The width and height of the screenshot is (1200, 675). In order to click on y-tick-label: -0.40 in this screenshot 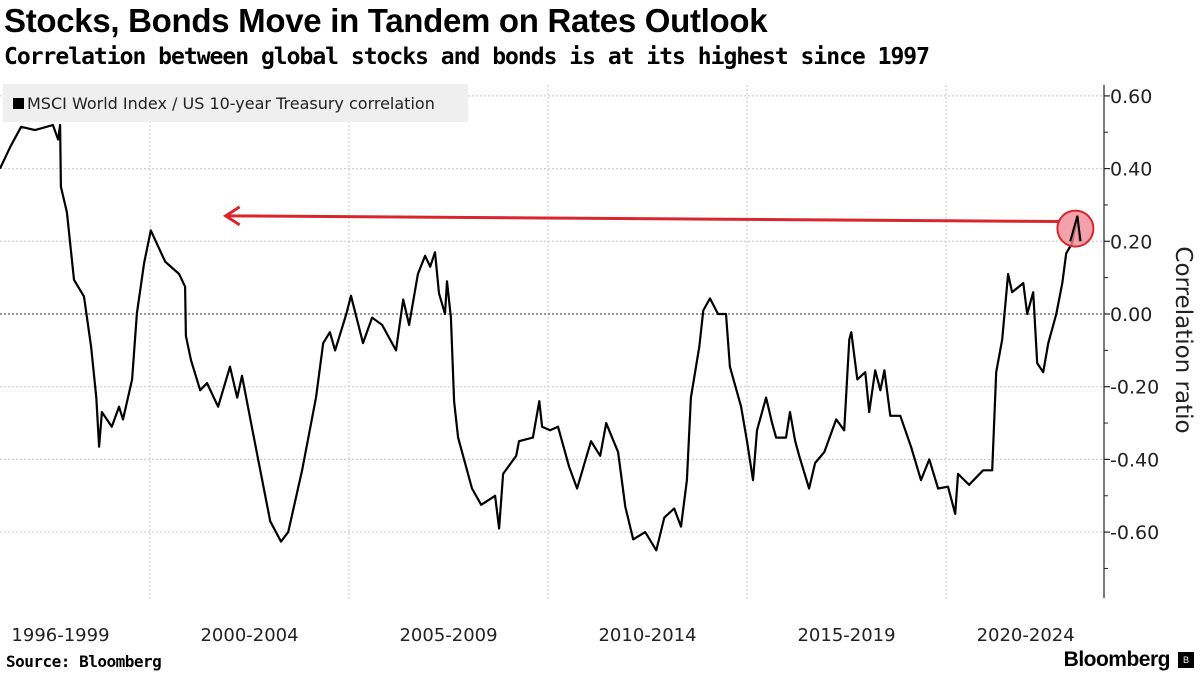, I will do `click(1134, 460)`.